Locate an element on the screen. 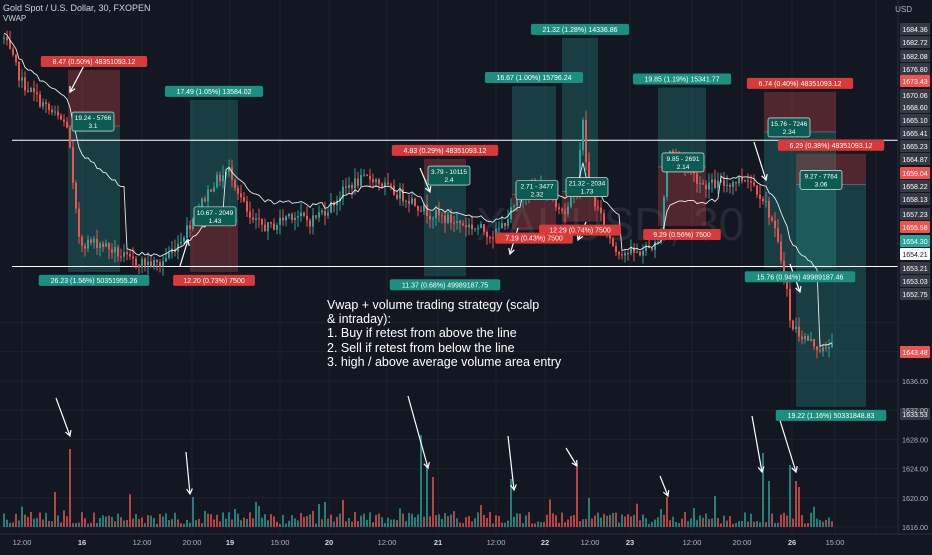 This screenshot has height=555, width=932. price-tag-text-20: 1652.75 is located at coordinates (914, 295).